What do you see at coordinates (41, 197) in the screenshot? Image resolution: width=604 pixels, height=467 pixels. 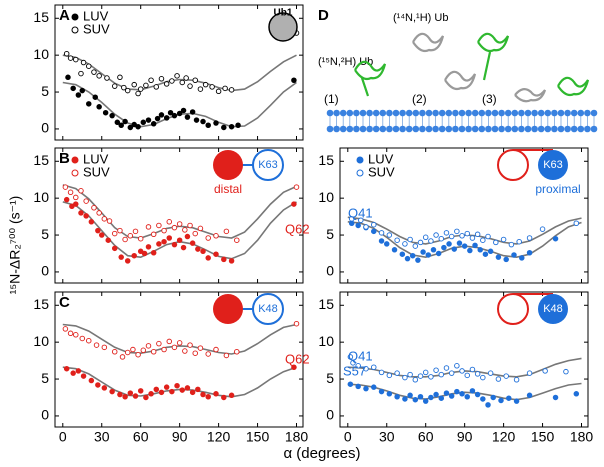 I see `y-tick-label: 10` at bounding box center [41, 197].